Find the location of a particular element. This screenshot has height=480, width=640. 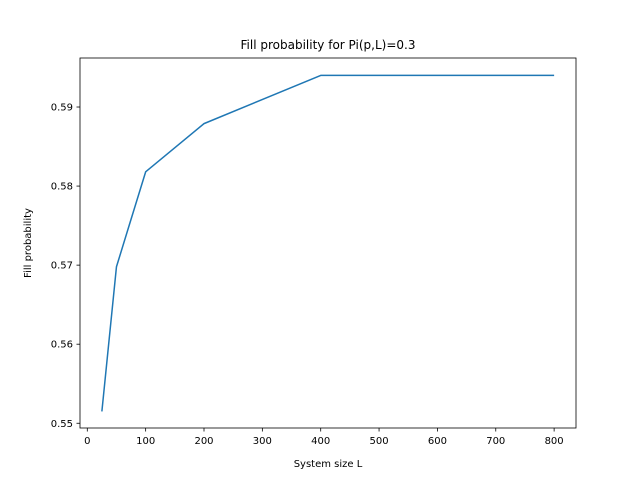

x-tick-label: 700 is located at coordinates (495, 441).